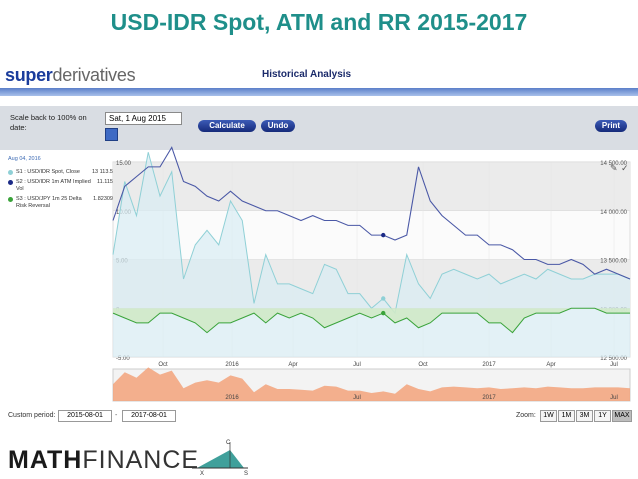 The height and width of the screenshot is (479, 638). What do you see at coordinates (124, 164) in the screenshot?
I see `left-tick-label: 15.00` at bounding box center [124, 164].